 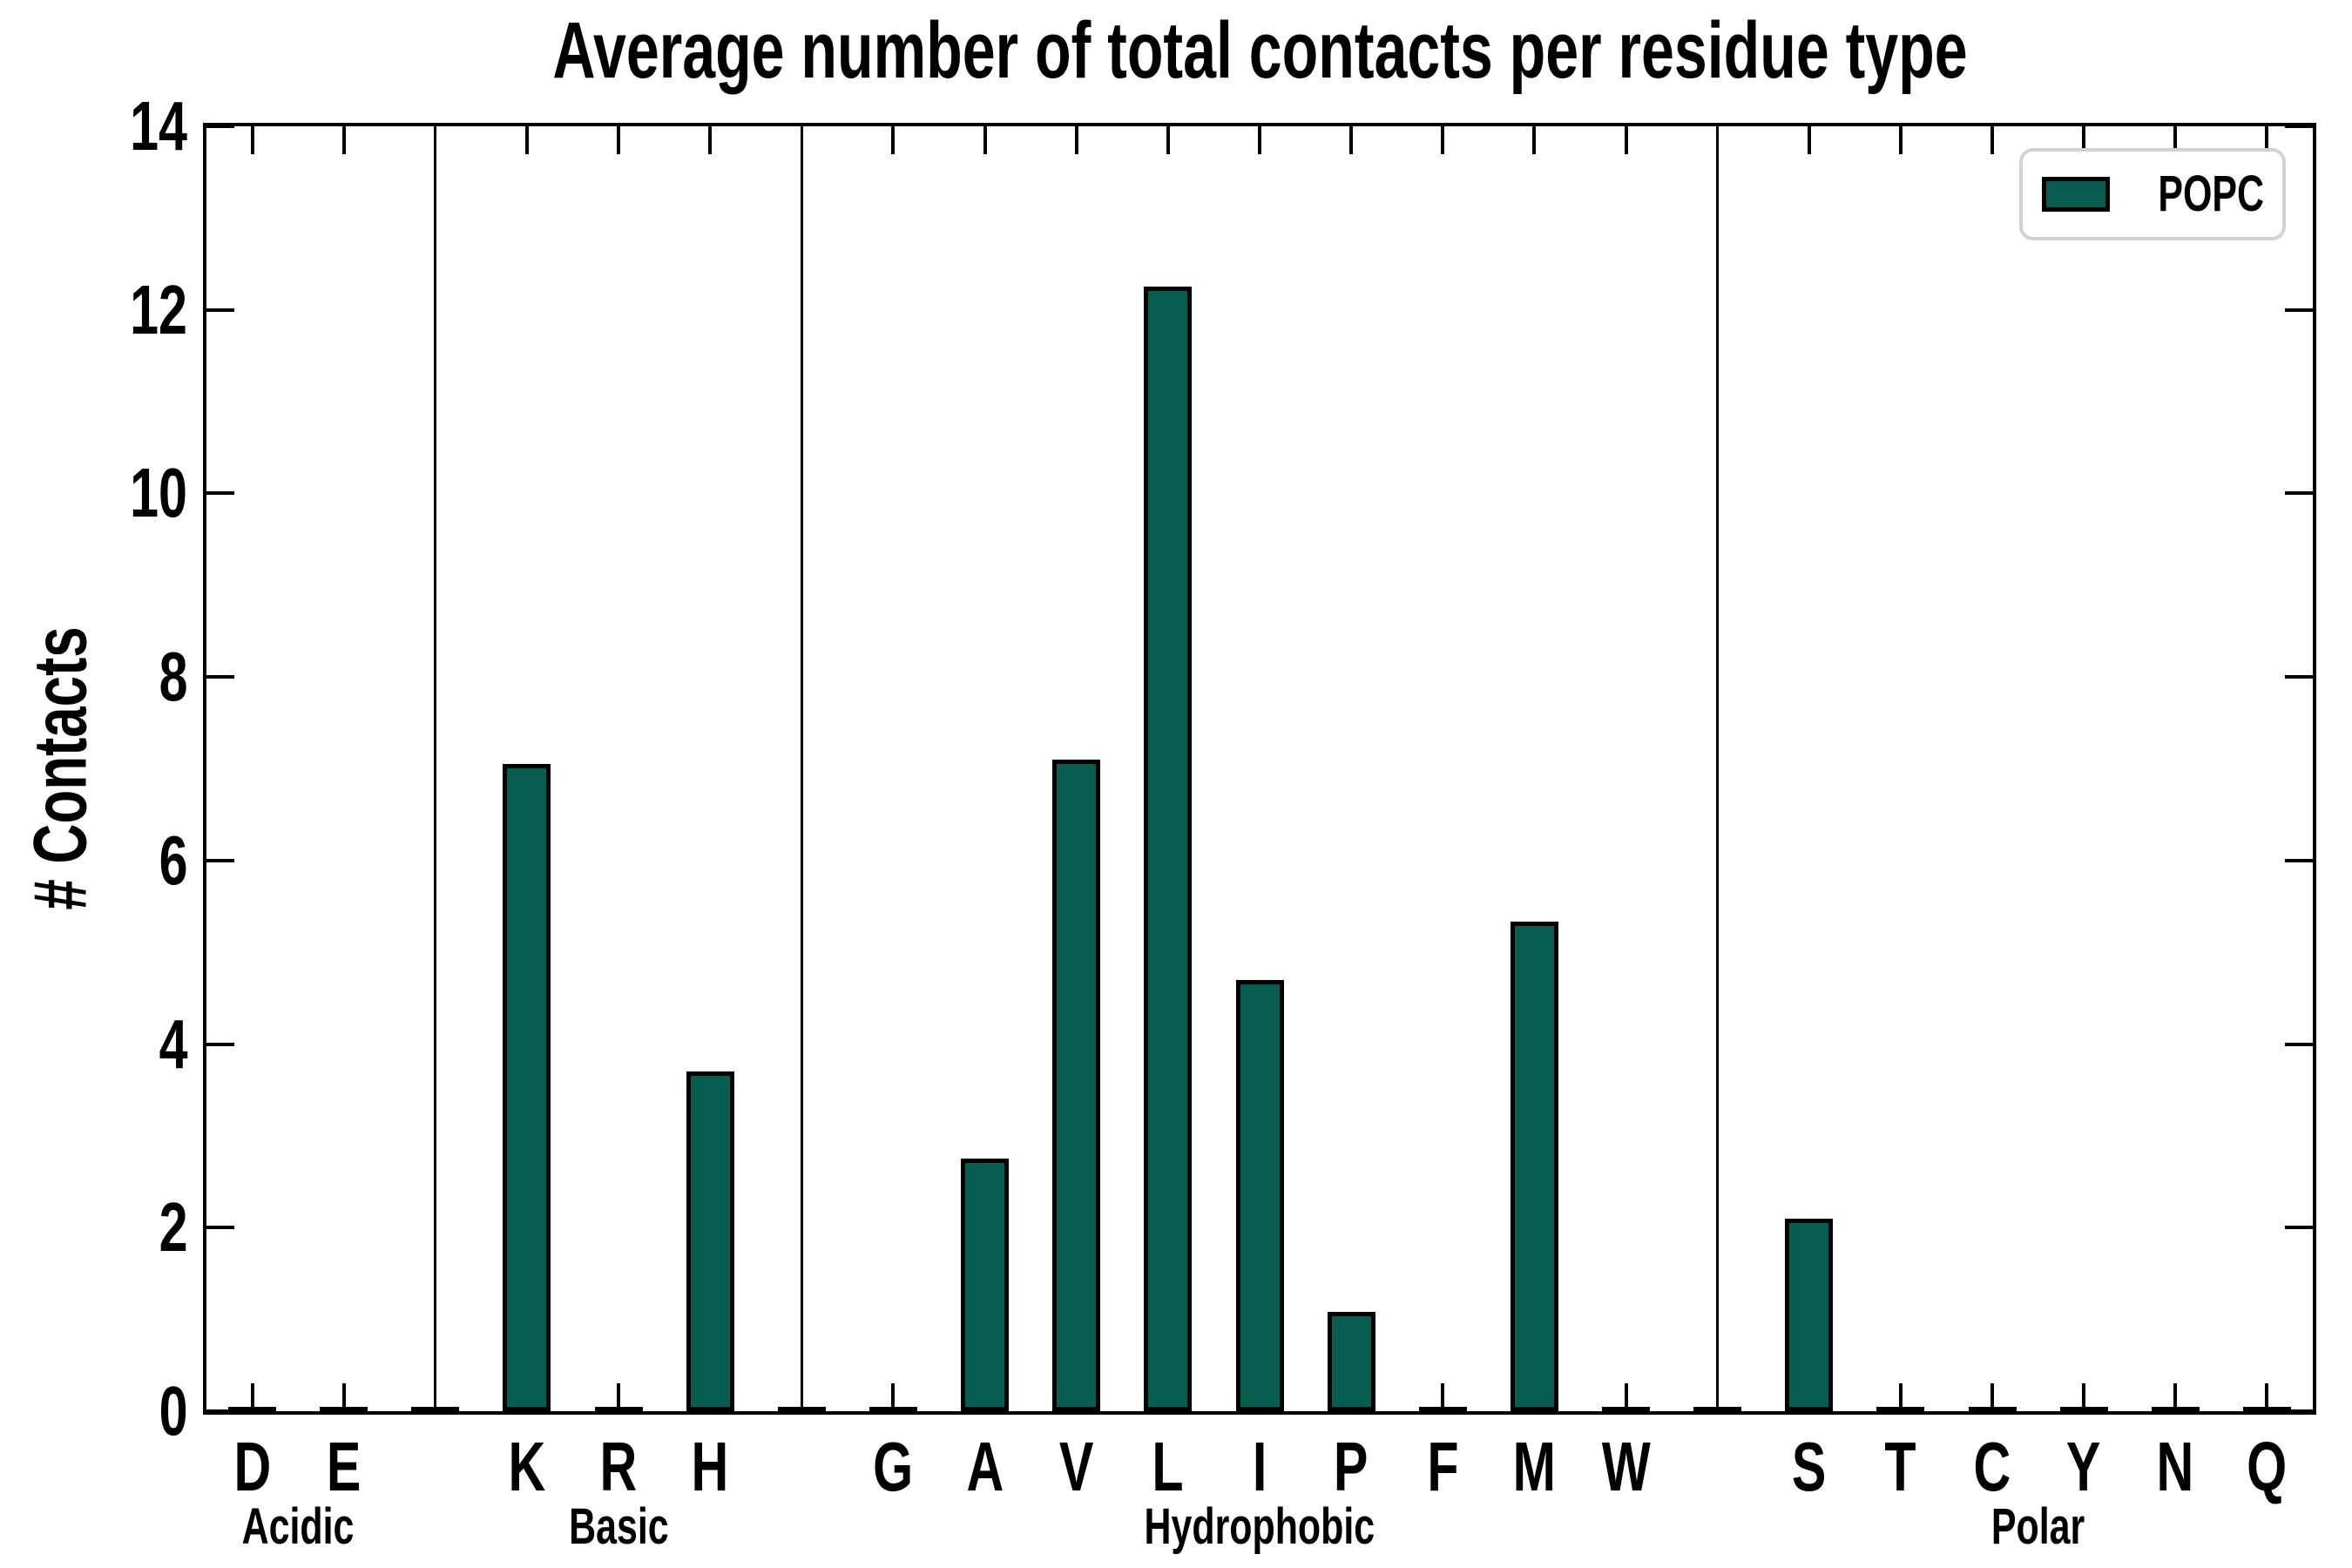 What do you see at coordinates (1168, 1467) in the screenshot?
I see `x-tick-label-L: L` at bounding box center [1168, 1467].